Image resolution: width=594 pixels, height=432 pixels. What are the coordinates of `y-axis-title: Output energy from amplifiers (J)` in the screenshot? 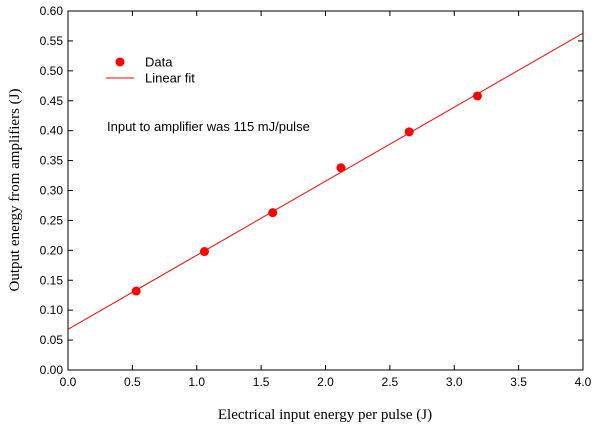 It's located at (15, 189).